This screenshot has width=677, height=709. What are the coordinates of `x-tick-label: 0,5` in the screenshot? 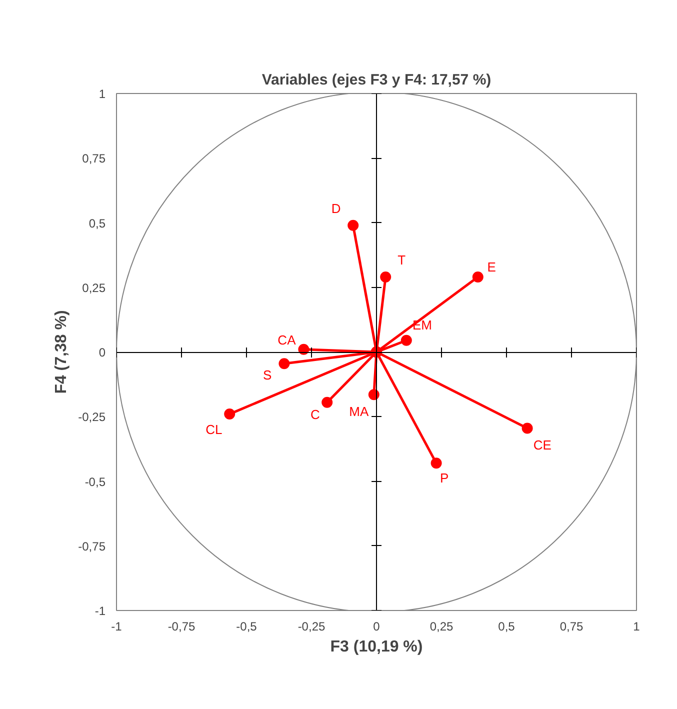 It's located at (507, 627).